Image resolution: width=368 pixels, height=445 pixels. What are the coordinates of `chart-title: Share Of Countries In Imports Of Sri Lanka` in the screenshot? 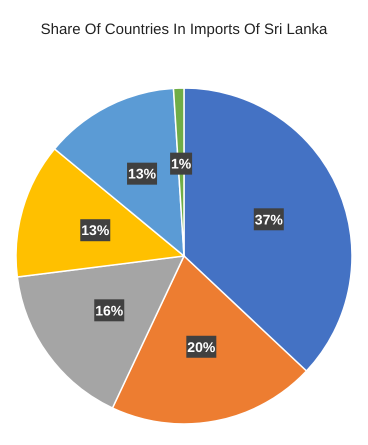 It's located at (184, 29).